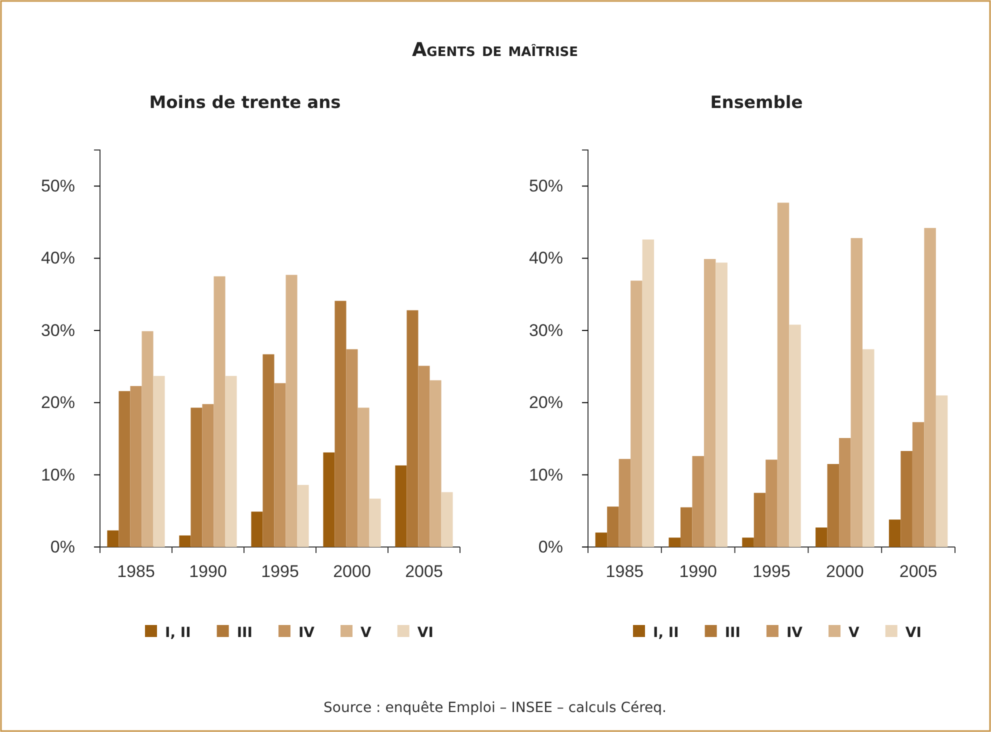 This screenshot has width=991, height=732. I want to click on chart-title: Agents de maîtrise, so click(495, 50).